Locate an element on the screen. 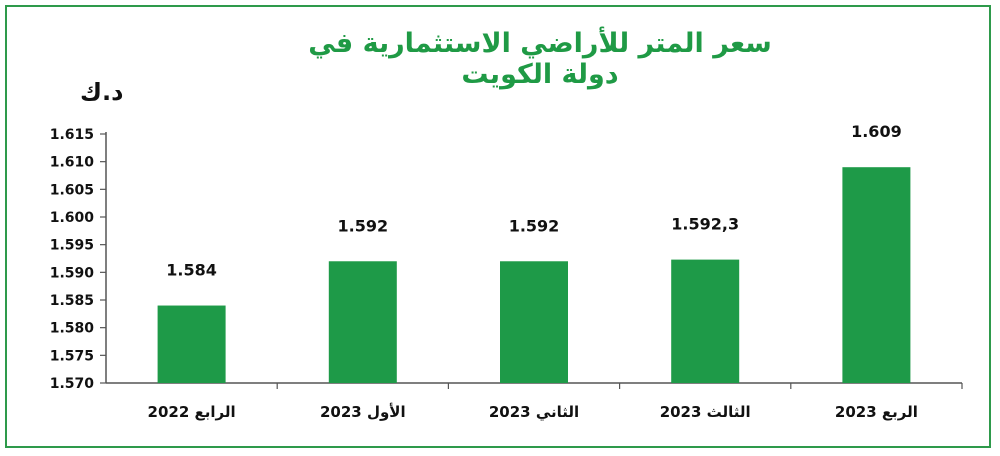 The width and height of the screenshot is (1000, 456). y-tick-label: 1.580 is located at coordinates (72, 329).